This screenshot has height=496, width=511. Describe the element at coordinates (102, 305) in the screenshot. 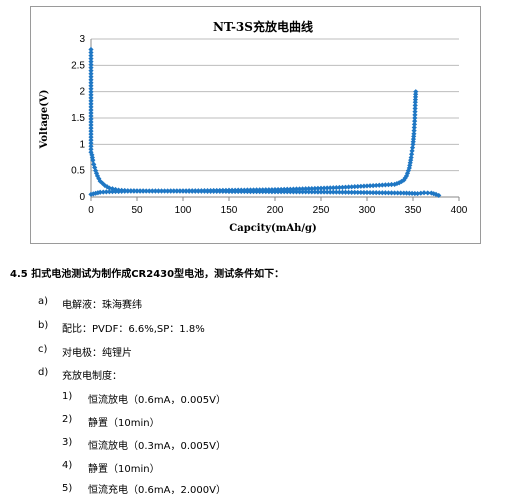

I see `list-item-electrolyte: 电解液：珠海赛纬` at that location.